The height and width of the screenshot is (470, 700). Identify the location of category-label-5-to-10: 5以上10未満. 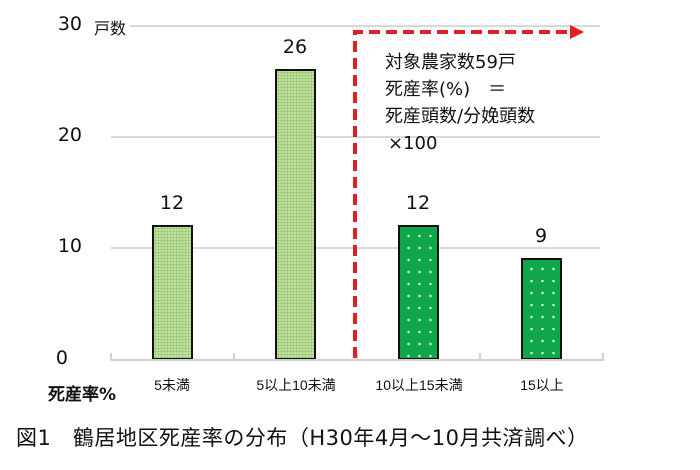
(296, 385).